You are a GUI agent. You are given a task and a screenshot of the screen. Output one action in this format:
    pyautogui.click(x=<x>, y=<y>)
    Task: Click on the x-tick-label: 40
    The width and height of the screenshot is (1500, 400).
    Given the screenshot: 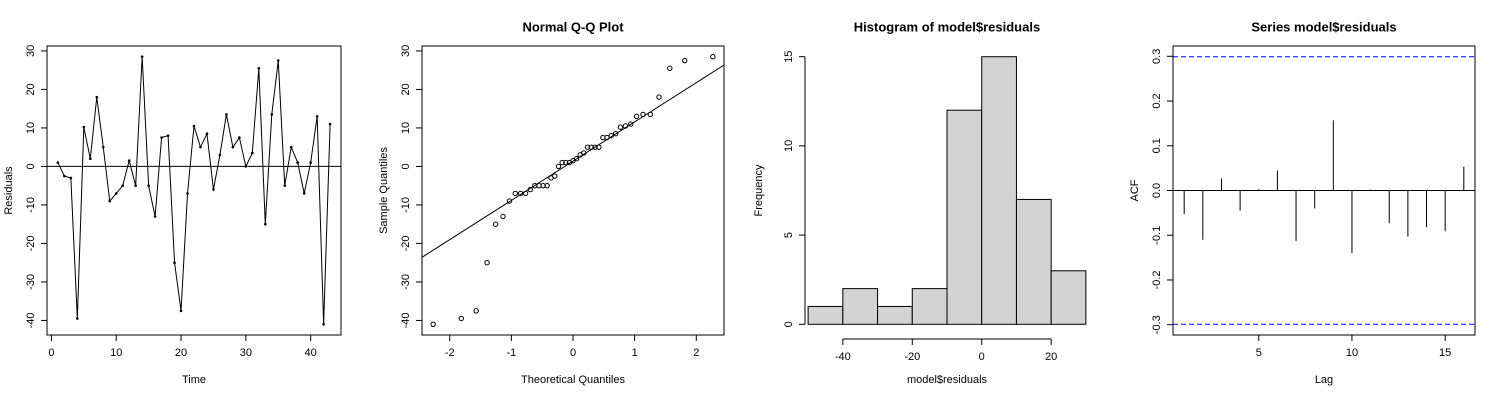 What is the action you would take?
    pyautogui.click(x=311, y=353)
    